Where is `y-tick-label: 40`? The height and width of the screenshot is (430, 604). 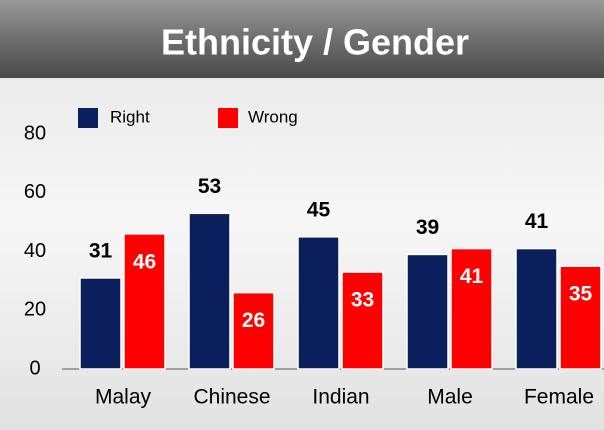 y-tick-label: 40 is located at coordinates (35, 251).